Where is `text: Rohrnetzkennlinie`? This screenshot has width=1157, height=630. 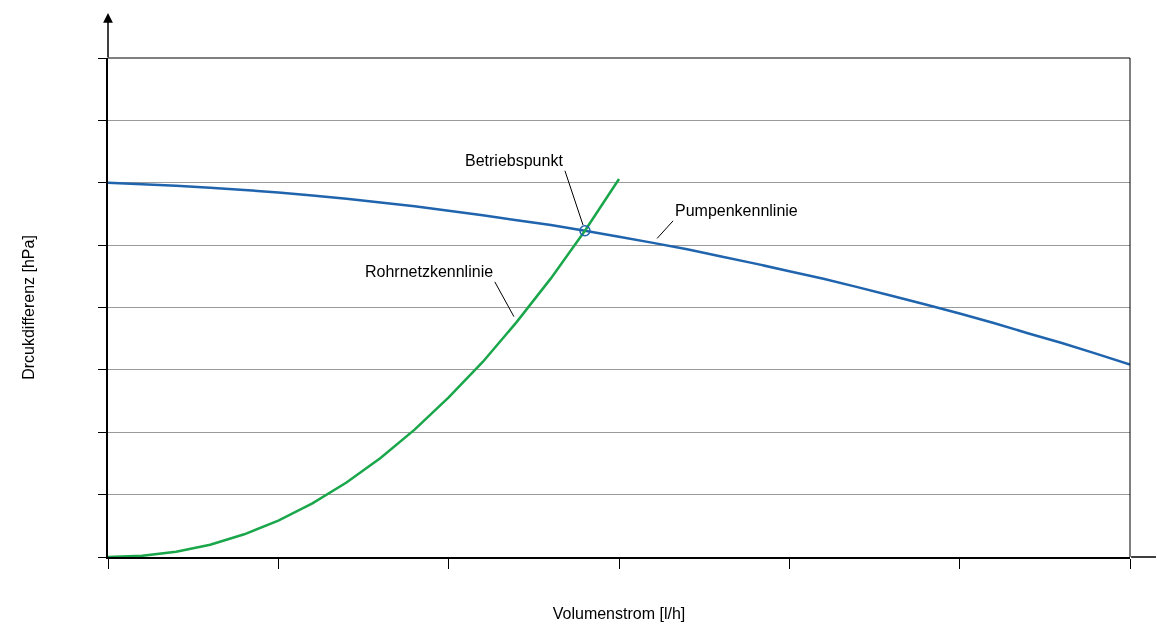 text: Rohrnetzkennlinie is located at coordinates (429, 271).